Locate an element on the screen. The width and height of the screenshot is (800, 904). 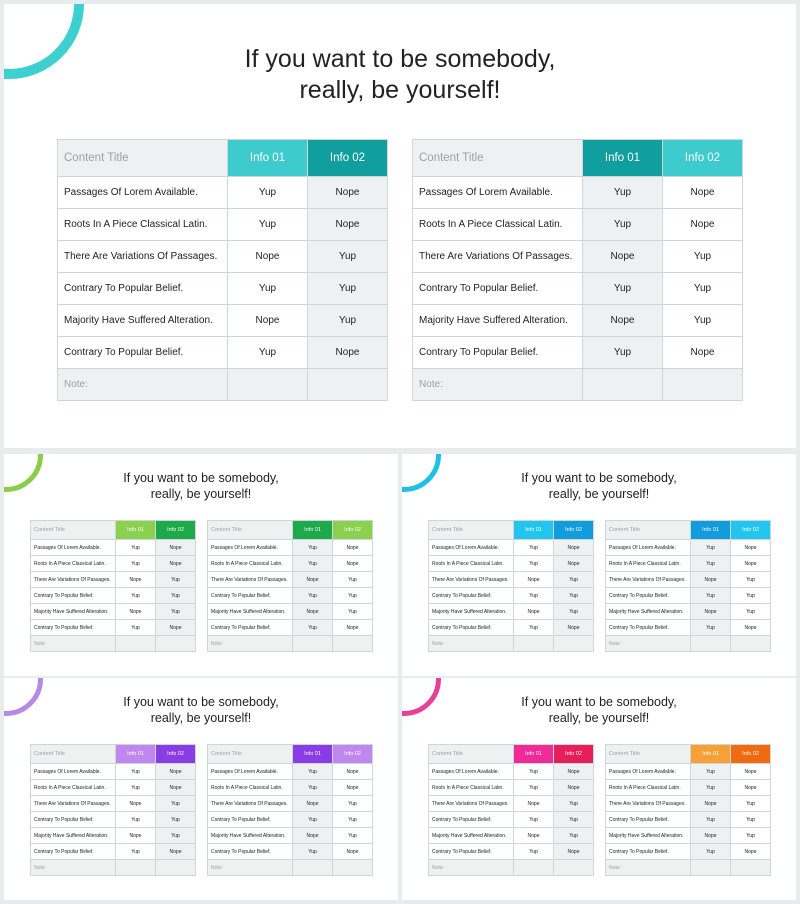
table-row: Passages Of Lorem Available. Yup Nope is located at coordinates (688, 547).